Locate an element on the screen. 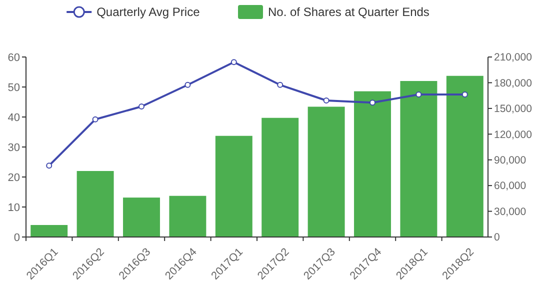 The width and height of the screenshot is (542, 297). y2-tick-label: 60,000 is located at coordinates (510, 186).